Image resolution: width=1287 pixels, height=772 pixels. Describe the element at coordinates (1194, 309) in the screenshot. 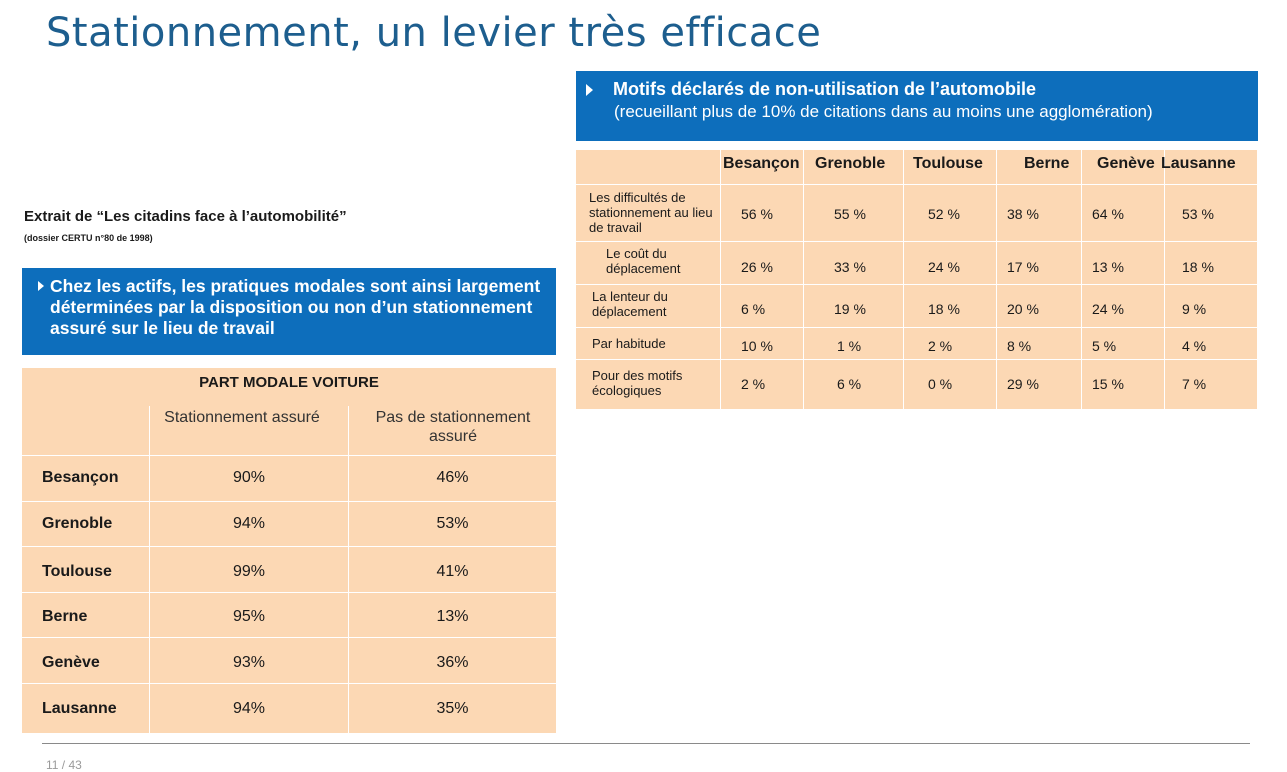

I see `table-cell: 9 %` at that location.